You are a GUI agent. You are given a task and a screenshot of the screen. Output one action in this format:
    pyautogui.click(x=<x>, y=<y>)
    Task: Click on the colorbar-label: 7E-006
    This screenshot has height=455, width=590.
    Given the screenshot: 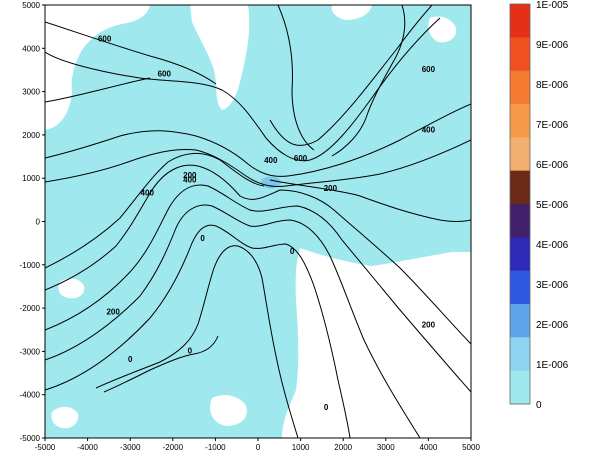 What is the action you would take?
    pyautogui.click(x=552, y=125)
    